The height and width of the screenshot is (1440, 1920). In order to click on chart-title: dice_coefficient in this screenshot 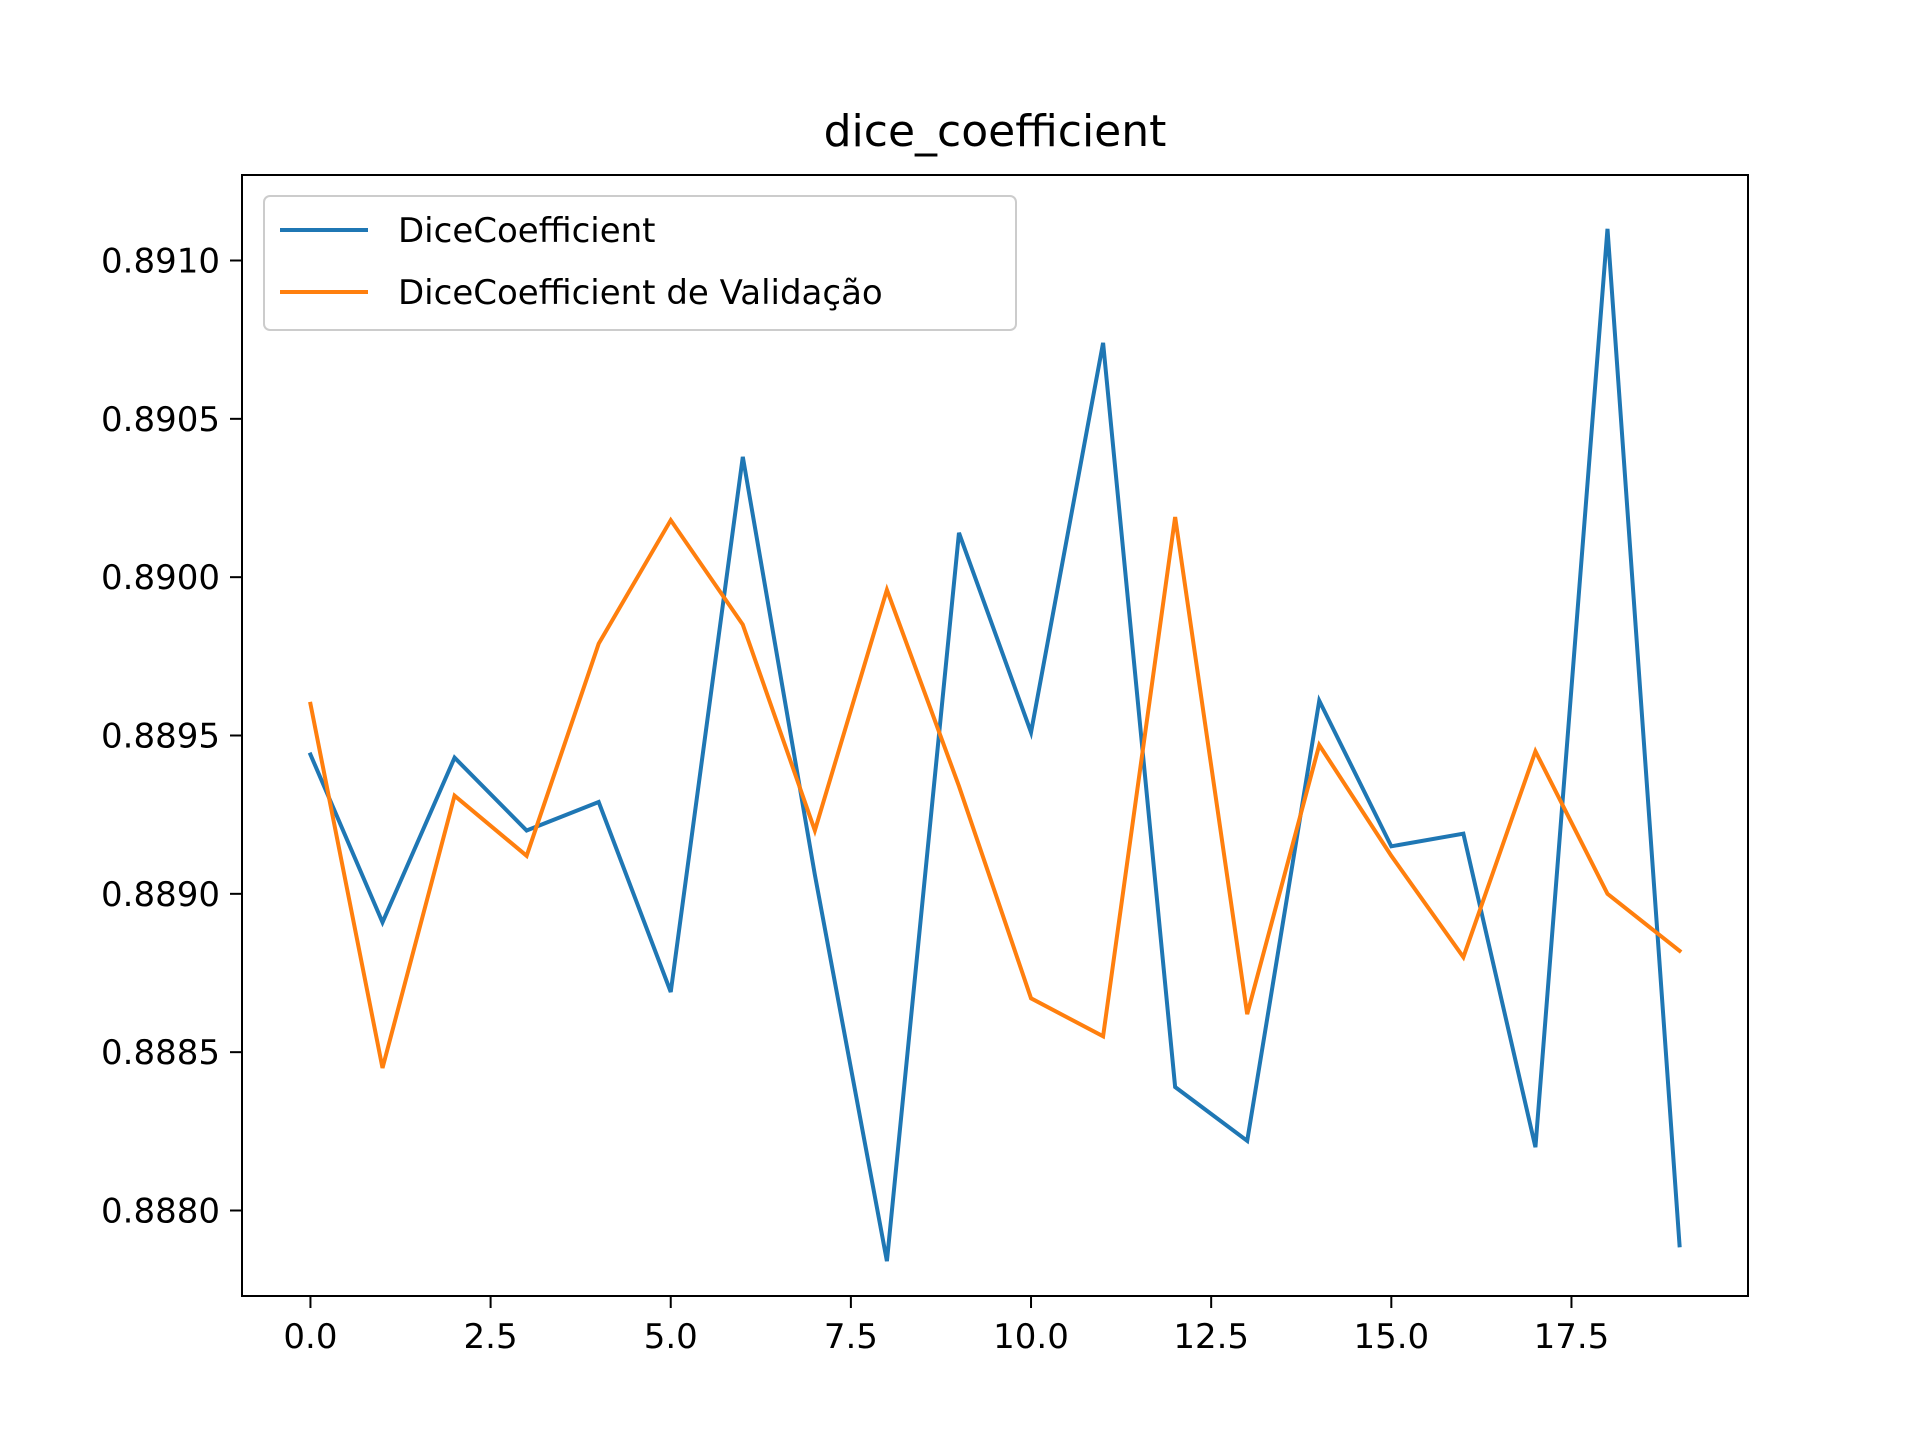, I will do `click(995, 131)`.